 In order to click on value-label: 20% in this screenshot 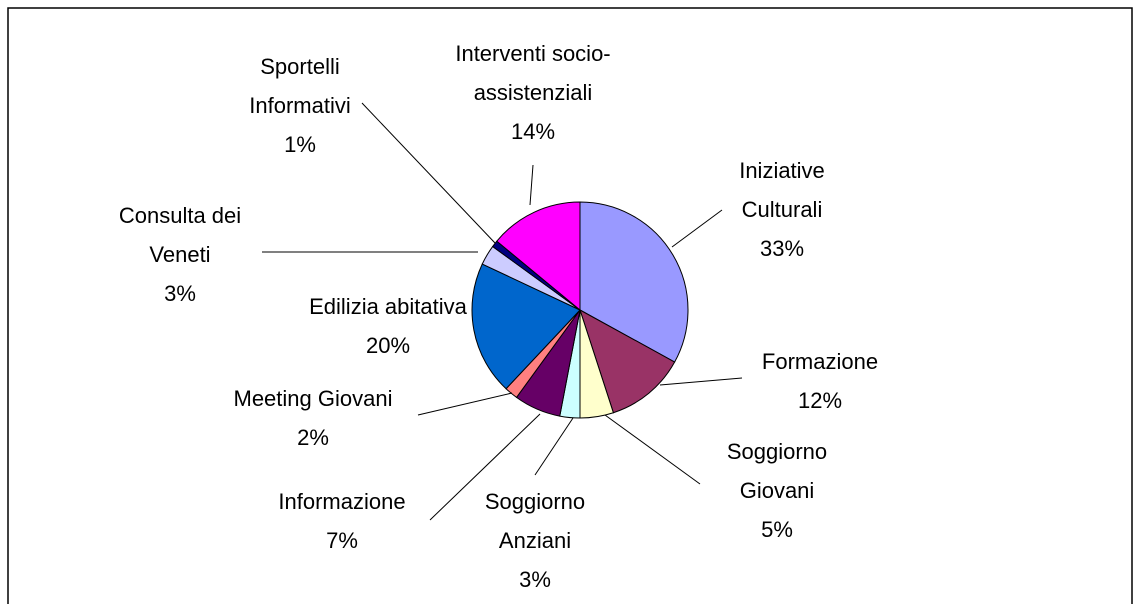, I will do `click(388, 345)`.